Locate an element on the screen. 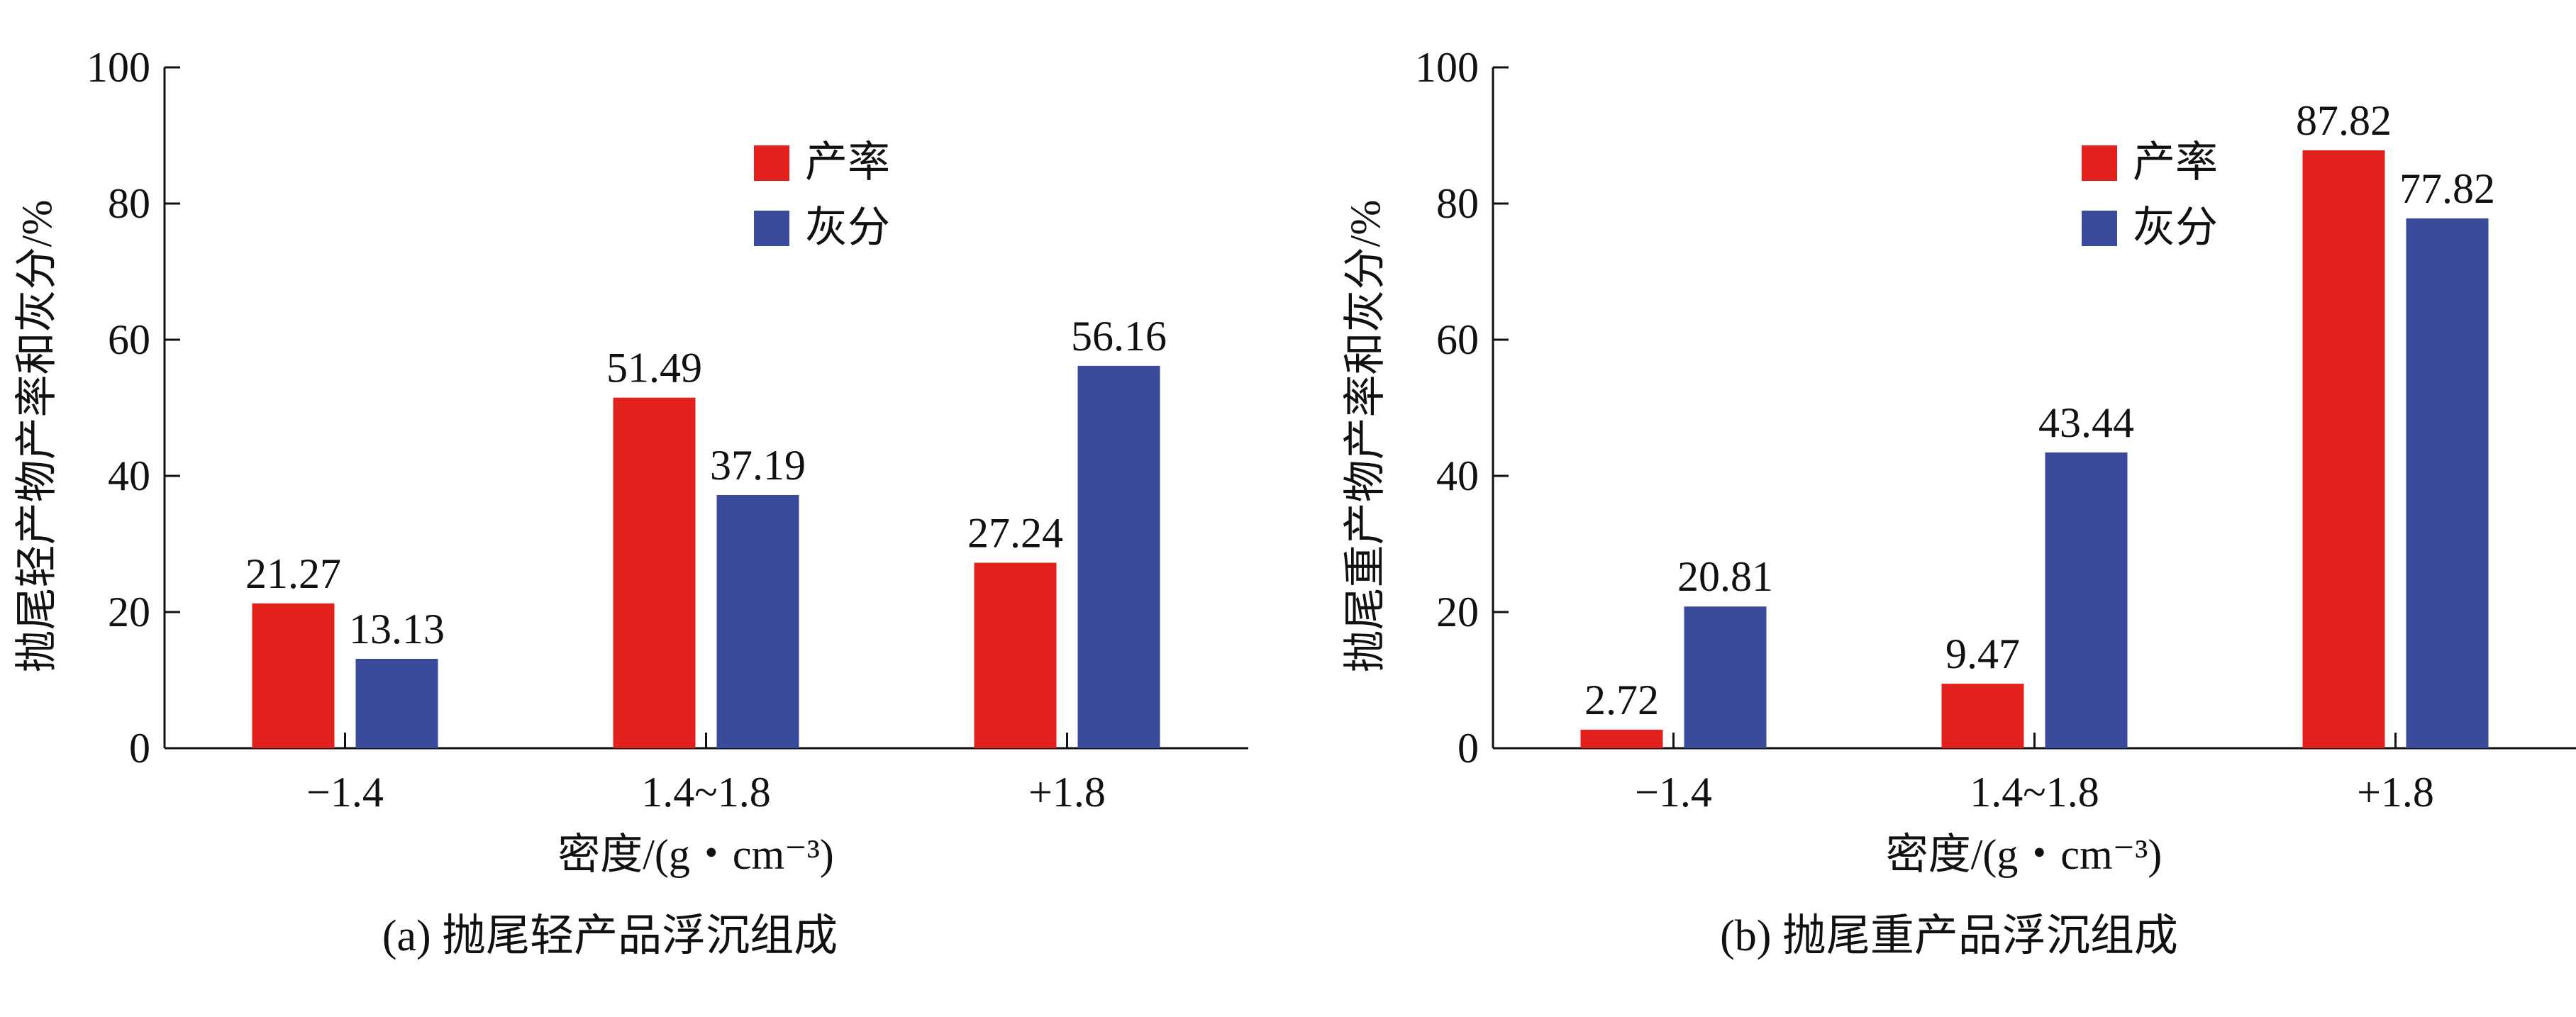 The image size is (2576, 1017). data-label: 9.47 is located at coordinates (1982, 653).